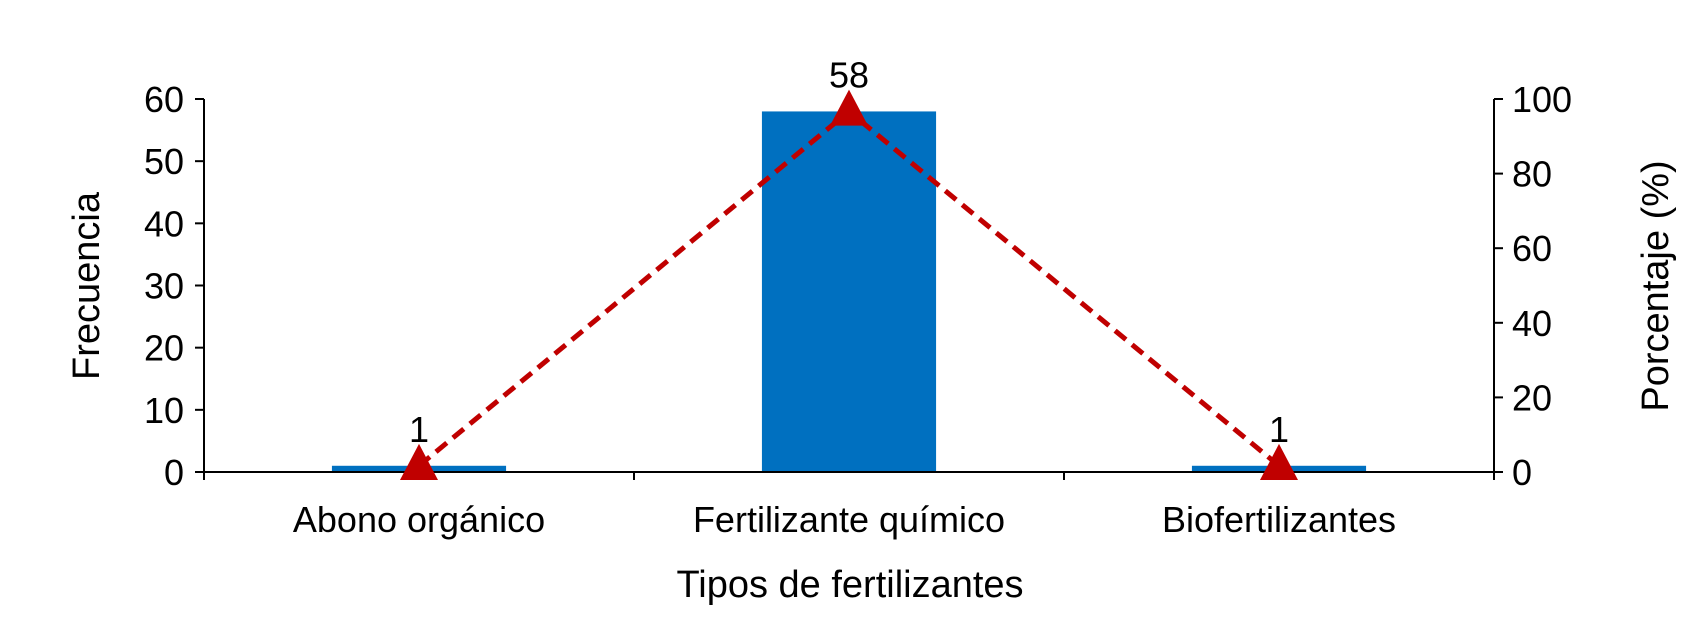 The image size is (1702, 634). What do you see at coordinates (1656, 285) in the screenshot?
I see `y2-axis-title: Porcentaje (%)` at bounding box center [1656, 285].